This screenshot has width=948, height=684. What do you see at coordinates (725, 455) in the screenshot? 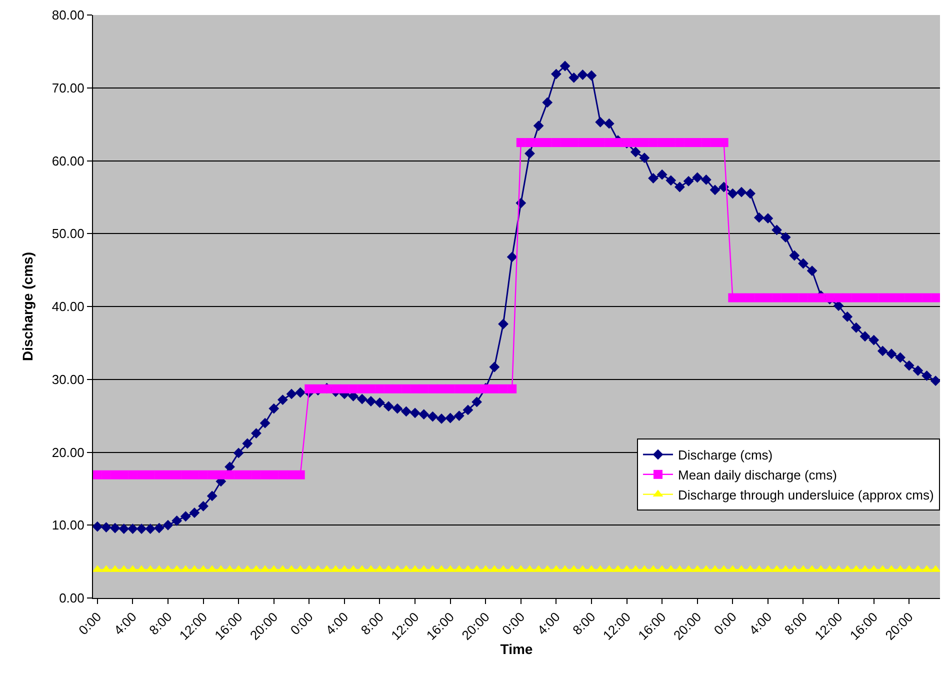
I see `legend-label: Discharge (cms)` at bounding box center [725, 455].